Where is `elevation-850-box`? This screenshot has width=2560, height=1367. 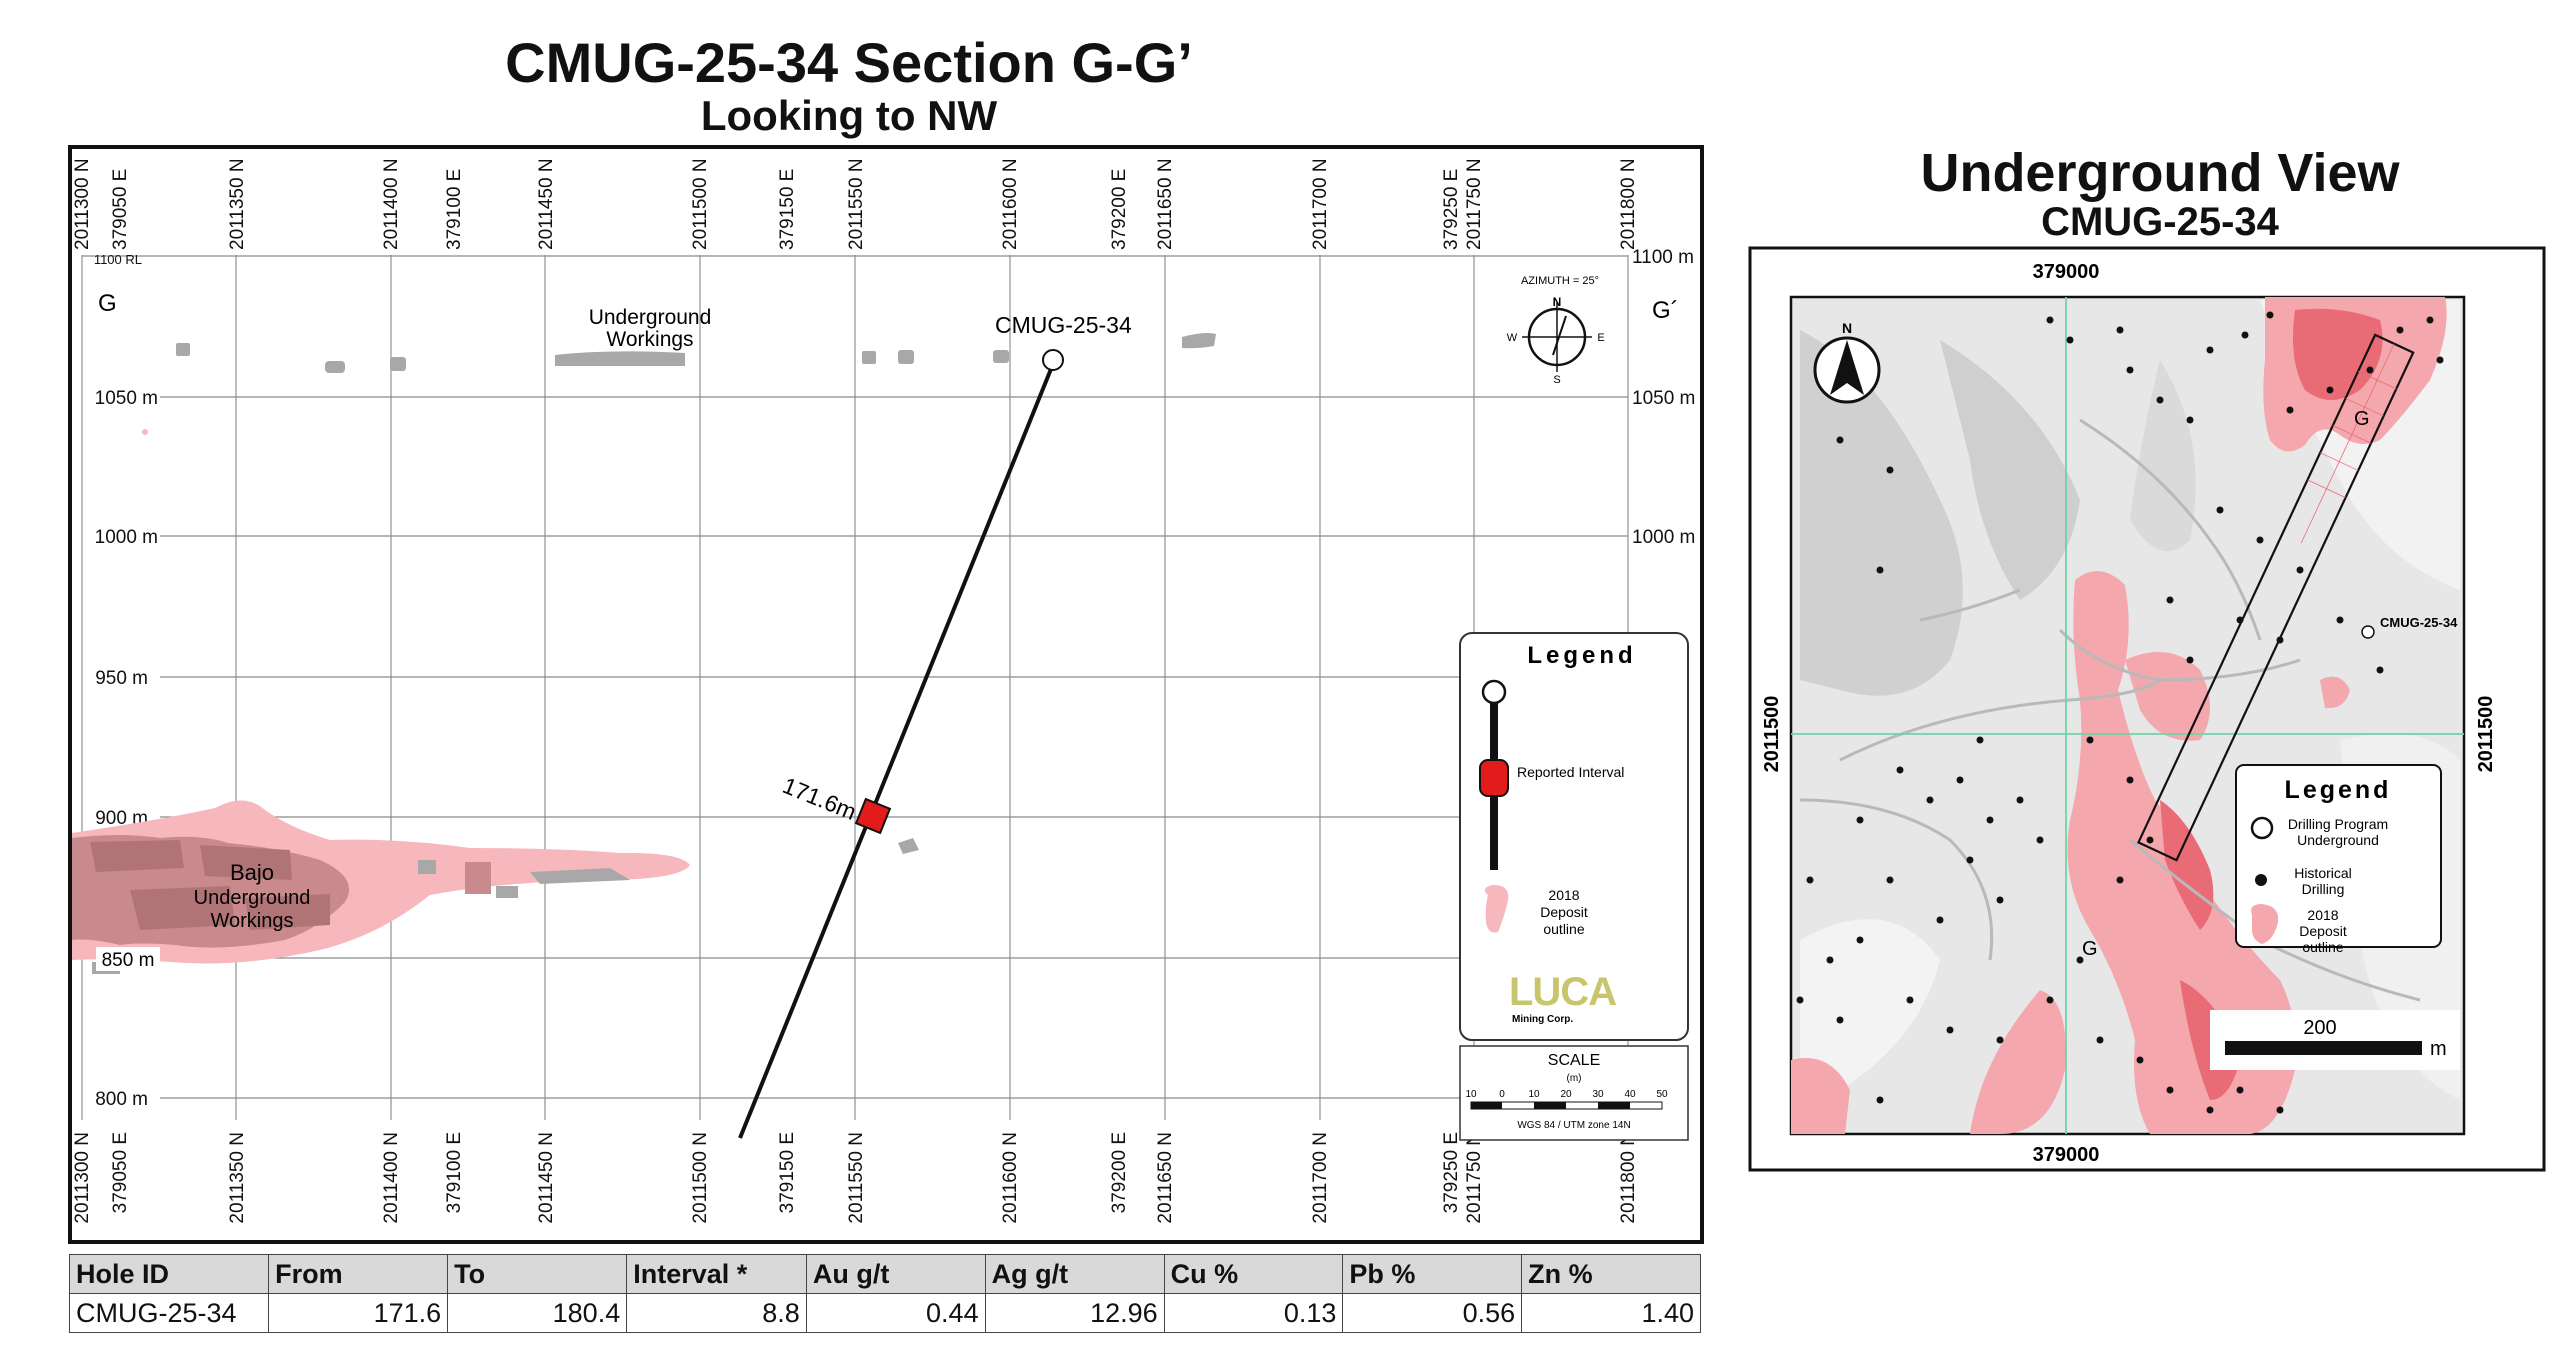
elevation-850-box is located at coordinates (128, 959).